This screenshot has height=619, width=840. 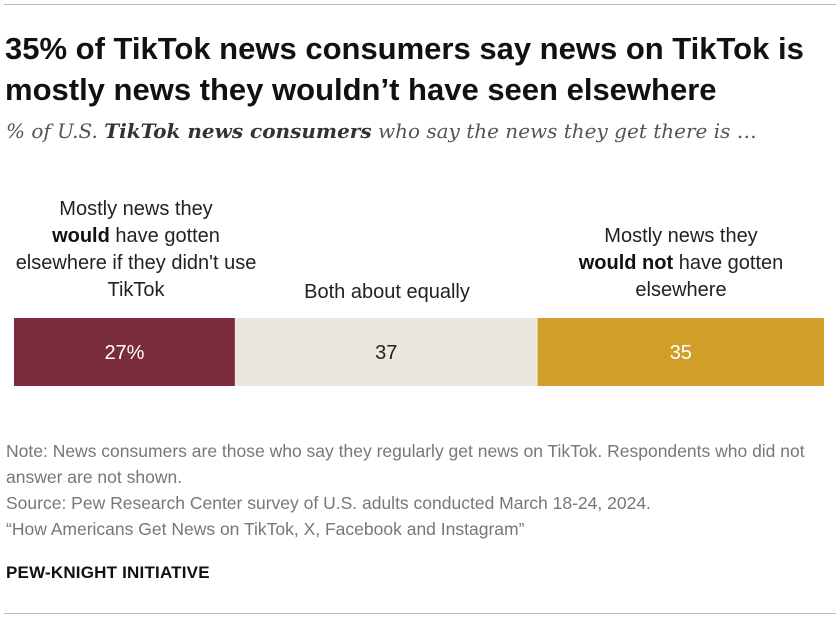 What do you see at coordinates (108, 572) in the screenshot?
I see `brand-label: PEW-KNIGHT INITIATIVE` at bounding box center [108, 572].